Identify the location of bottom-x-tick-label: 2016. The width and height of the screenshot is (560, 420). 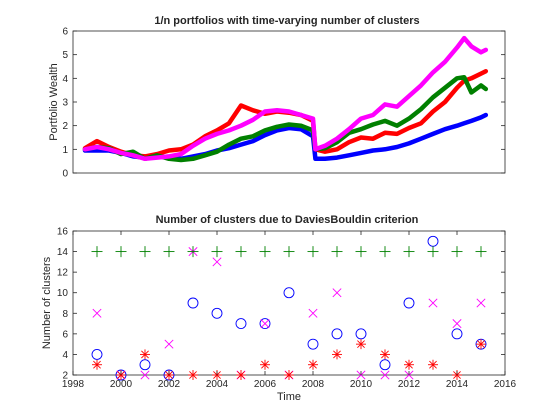
(505, 384).